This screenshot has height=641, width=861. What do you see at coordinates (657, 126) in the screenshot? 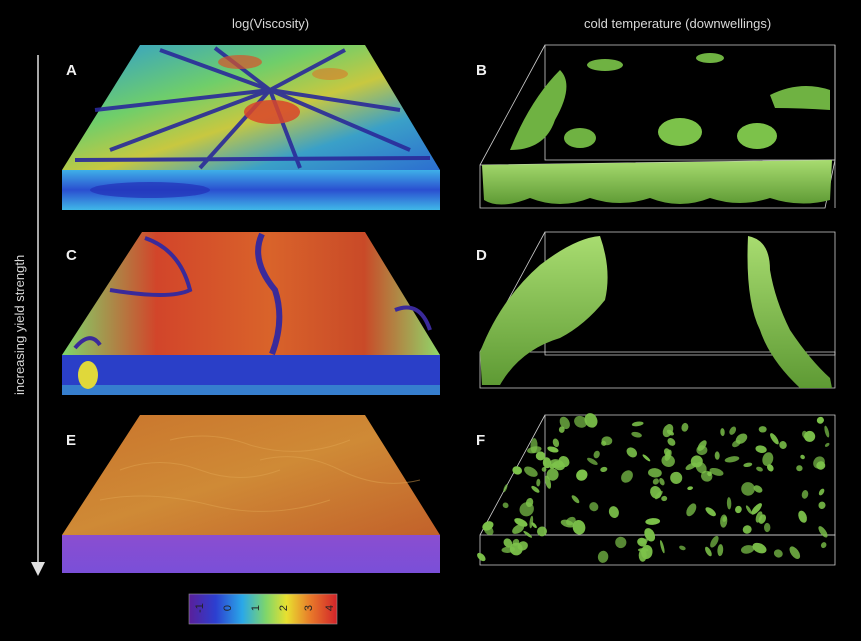
I see `panel-b-isosurface` at bounding box center [657, 126].